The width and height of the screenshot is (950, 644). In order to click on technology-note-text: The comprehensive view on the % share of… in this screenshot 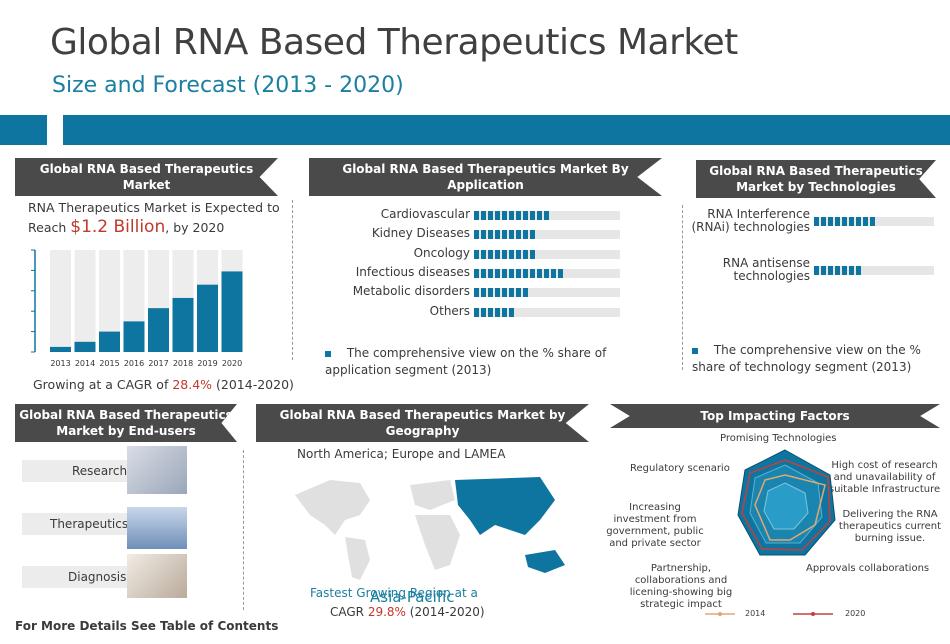, I will do `click(806, 358)`.